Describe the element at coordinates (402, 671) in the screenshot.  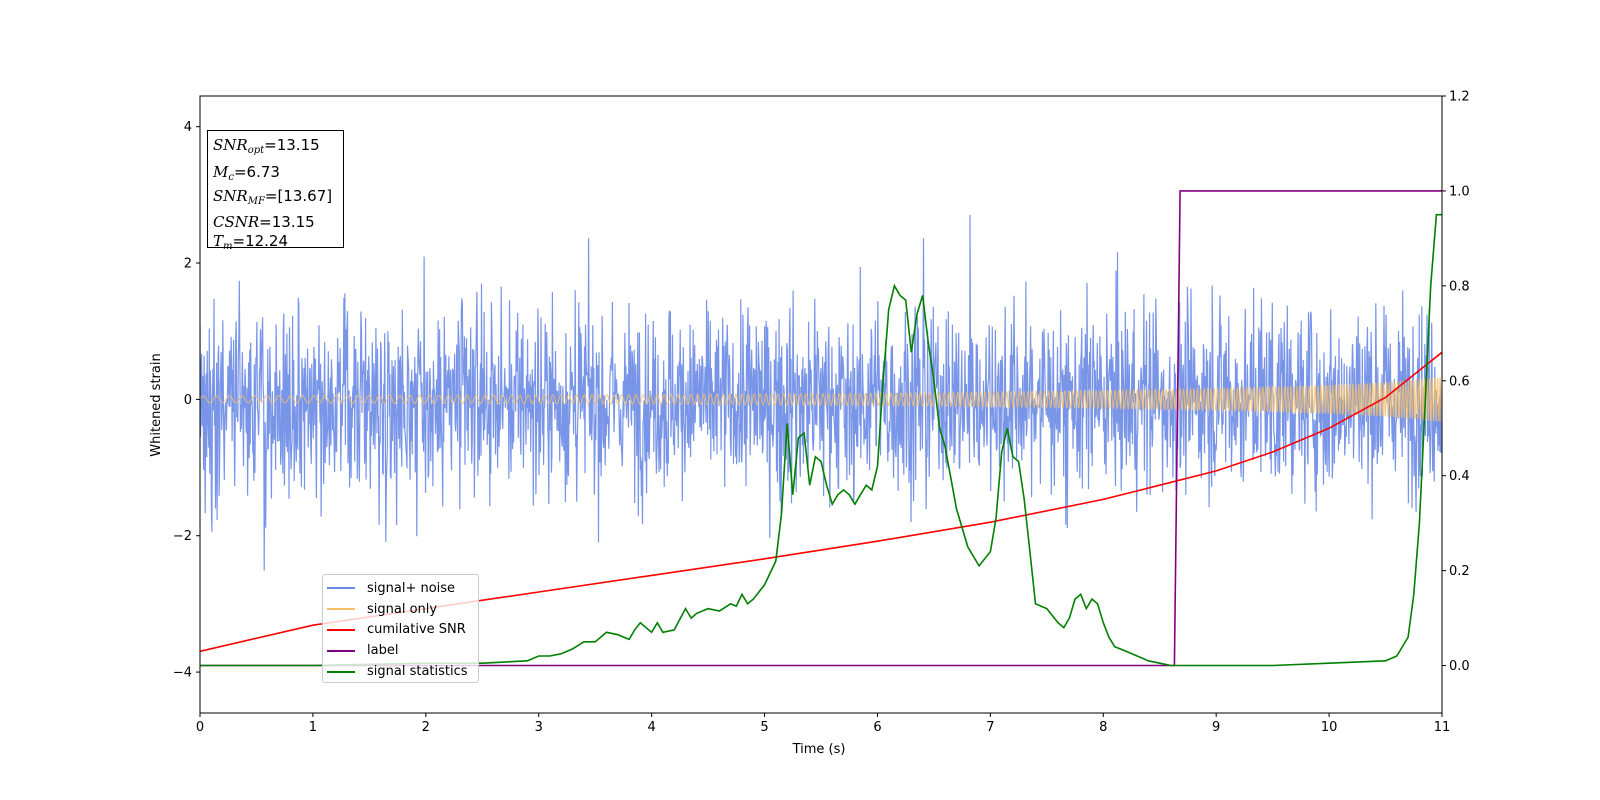
I see `legend-item-signal-statistics: signal statistics` at that location.